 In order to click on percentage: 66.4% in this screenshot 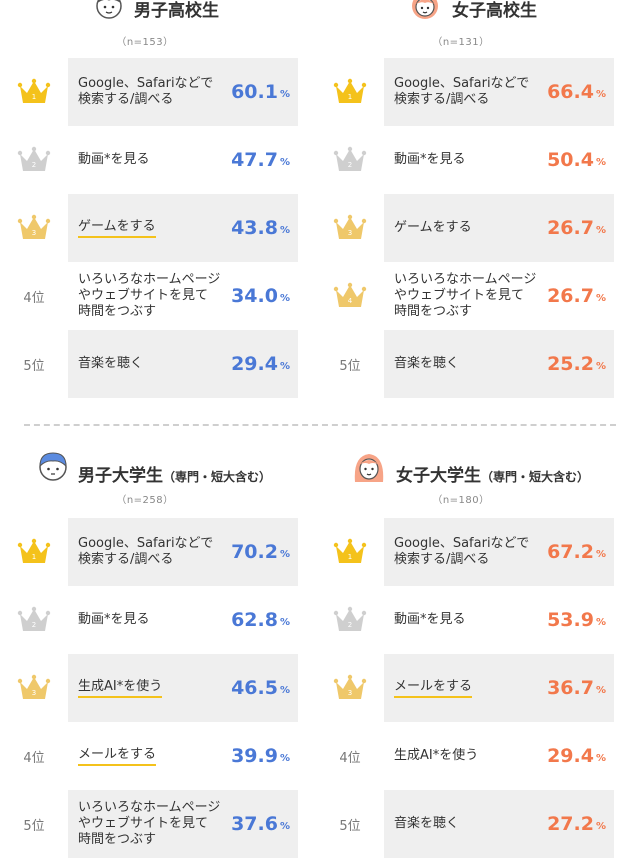, I will do `click(574, 92)`.